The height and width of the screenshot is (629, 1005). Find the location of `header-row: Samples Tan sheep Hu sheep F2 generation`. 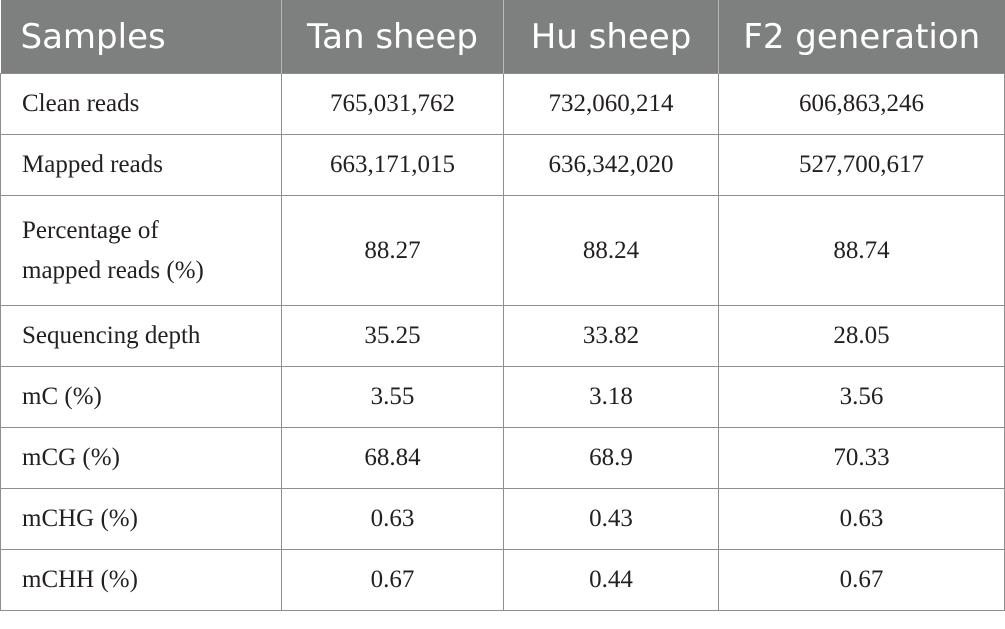

header-row: Samples Tan sheep Hu sheep F2 generation is located at coordinates (502, 37).